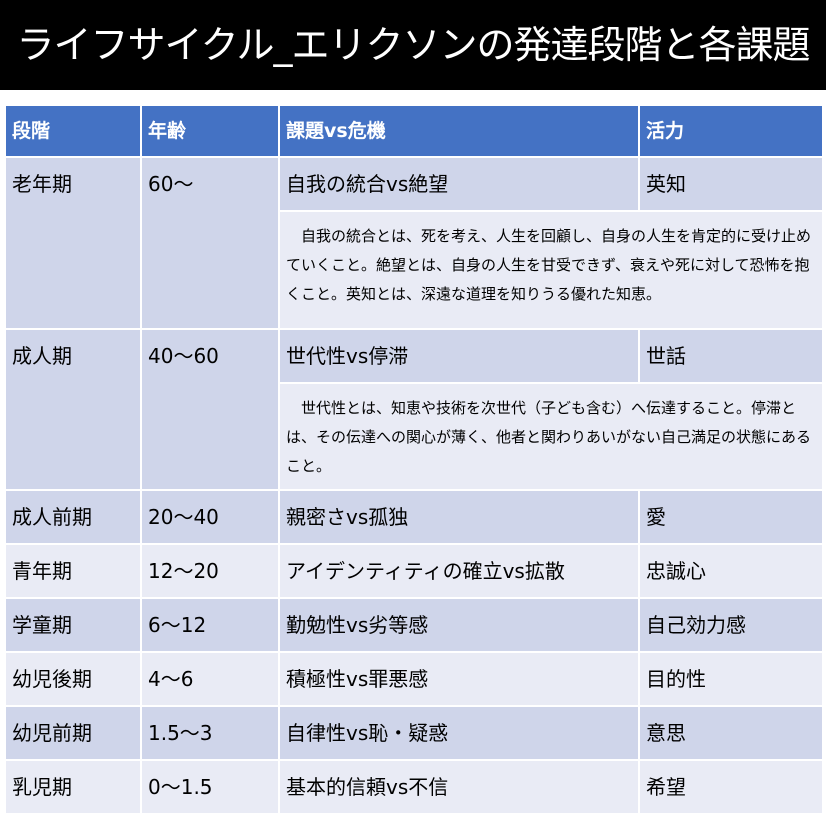  Describe the element at coordinates (459, 733) in the screenshot. I see `task-cell: 自律性vs恥・疑惑` at that location.